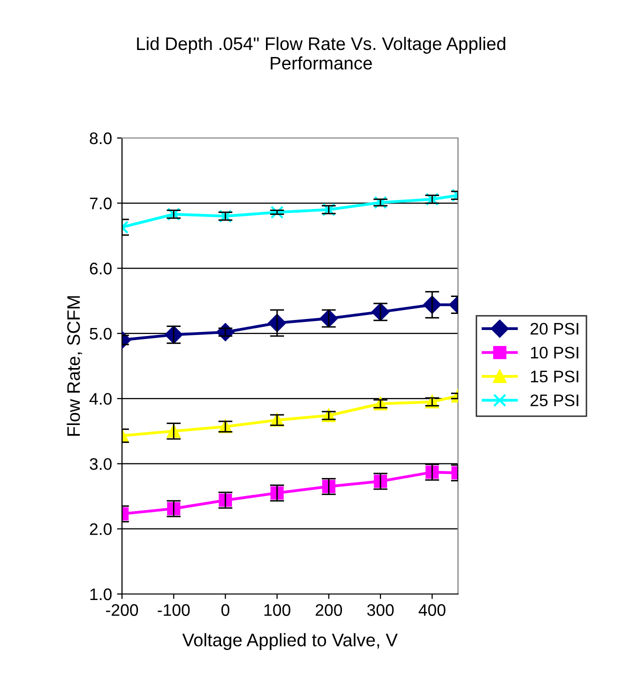 The width and height of the screenshot is (642, 698). I want to click on legend-label: 25 PSI, so click(554, 400).